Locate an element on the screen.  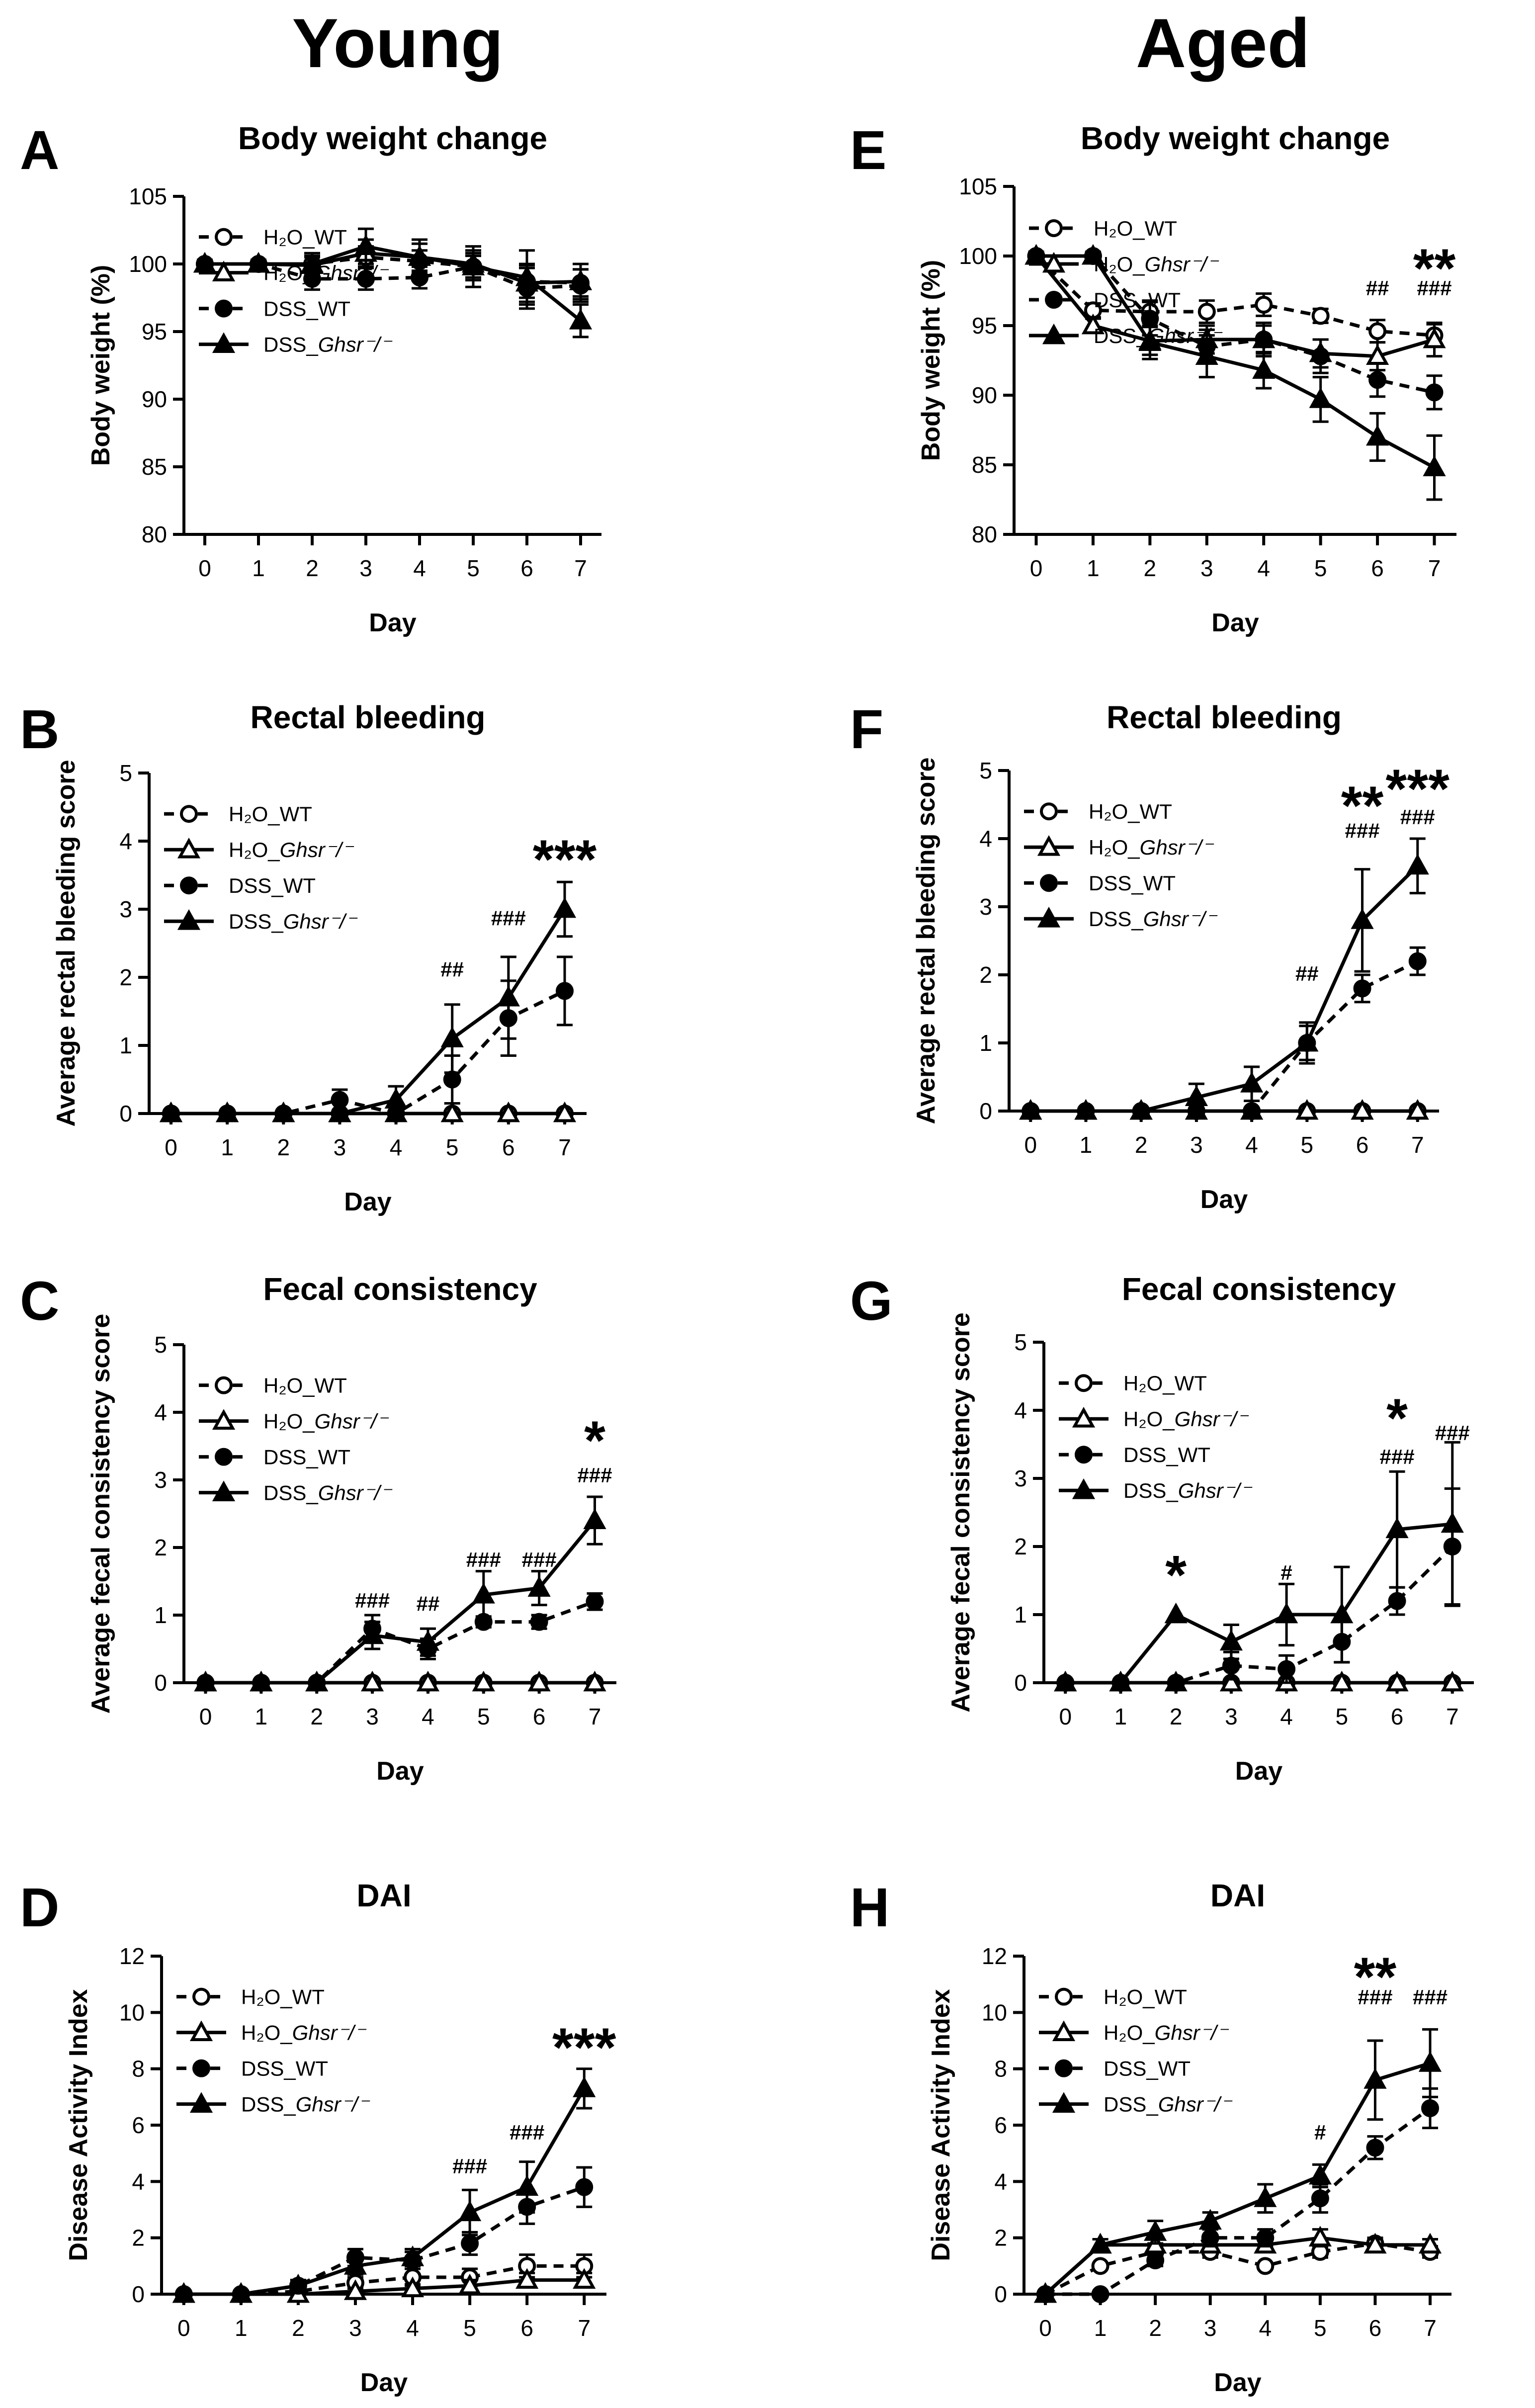
y-tick-label: 105 is located at coordinates (148, 196).